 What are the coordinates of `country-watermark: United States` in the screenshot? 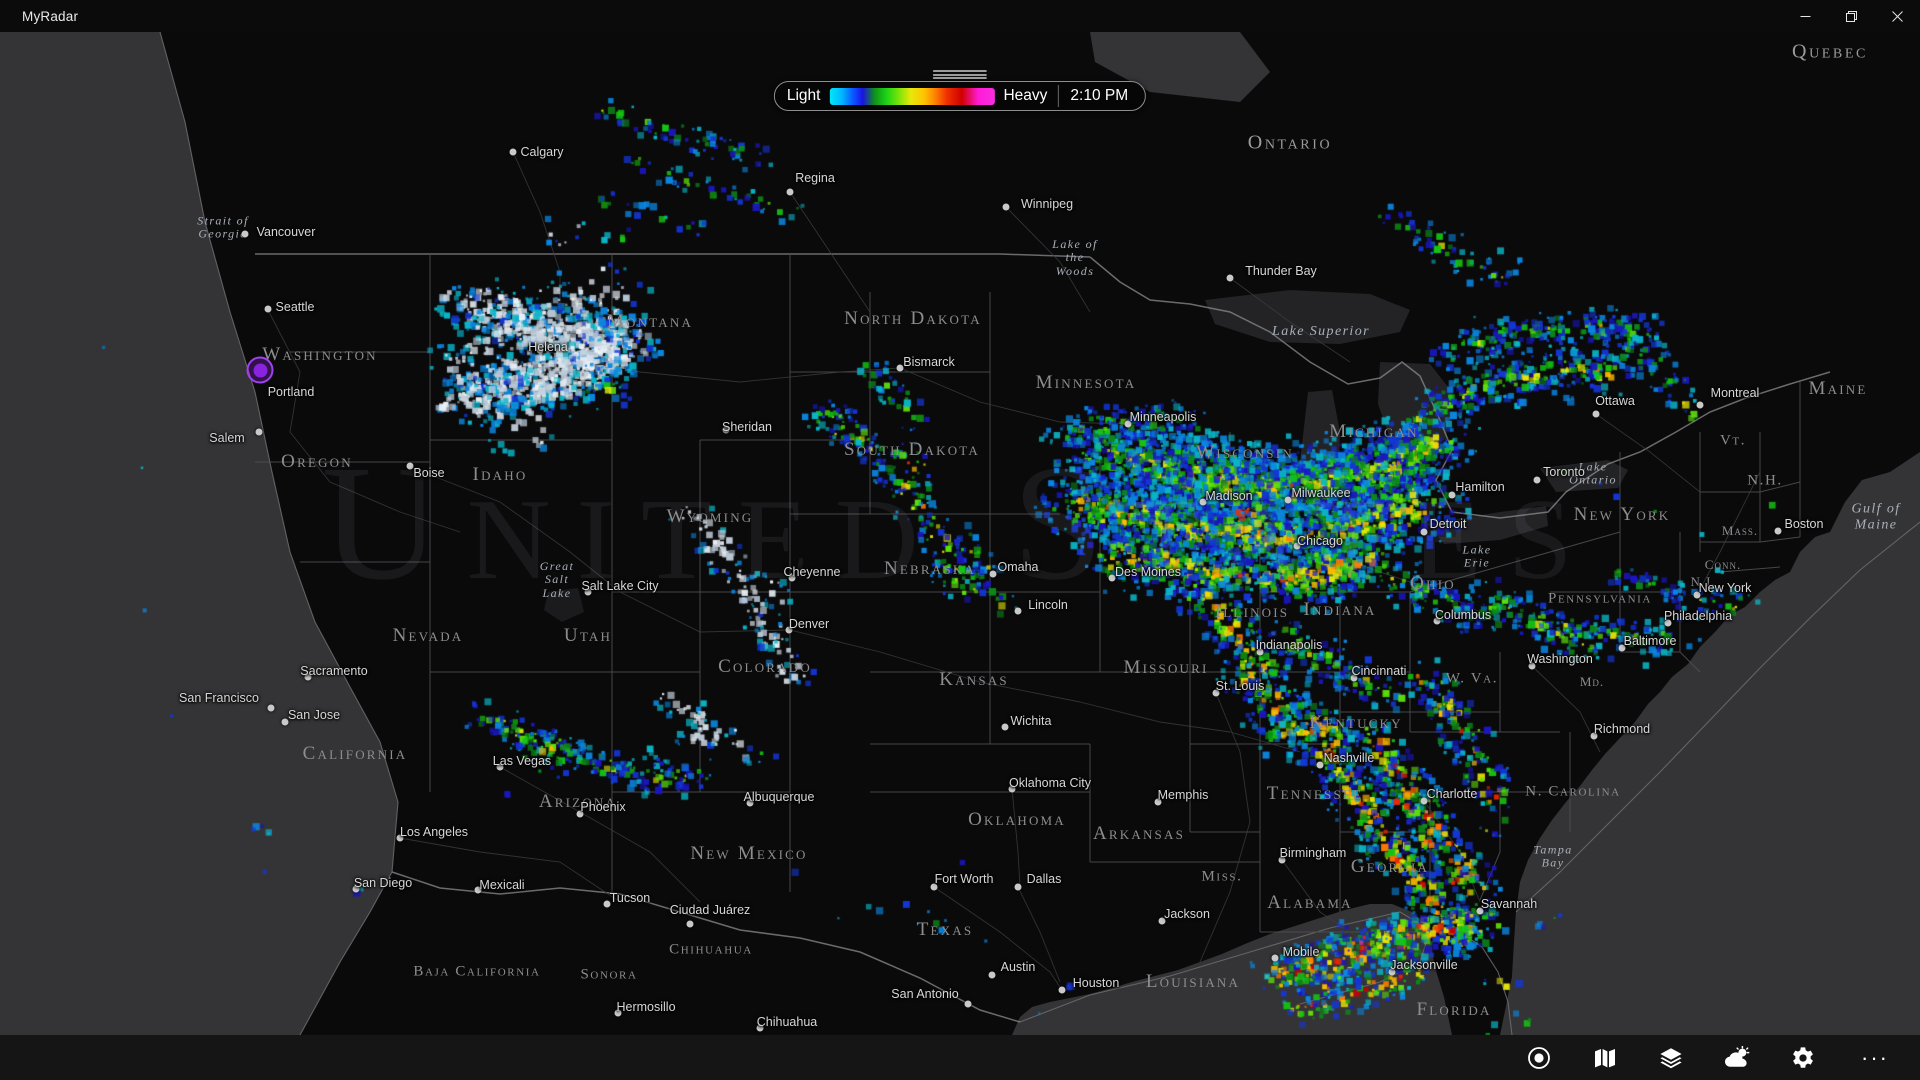 It's located at (960, 523).